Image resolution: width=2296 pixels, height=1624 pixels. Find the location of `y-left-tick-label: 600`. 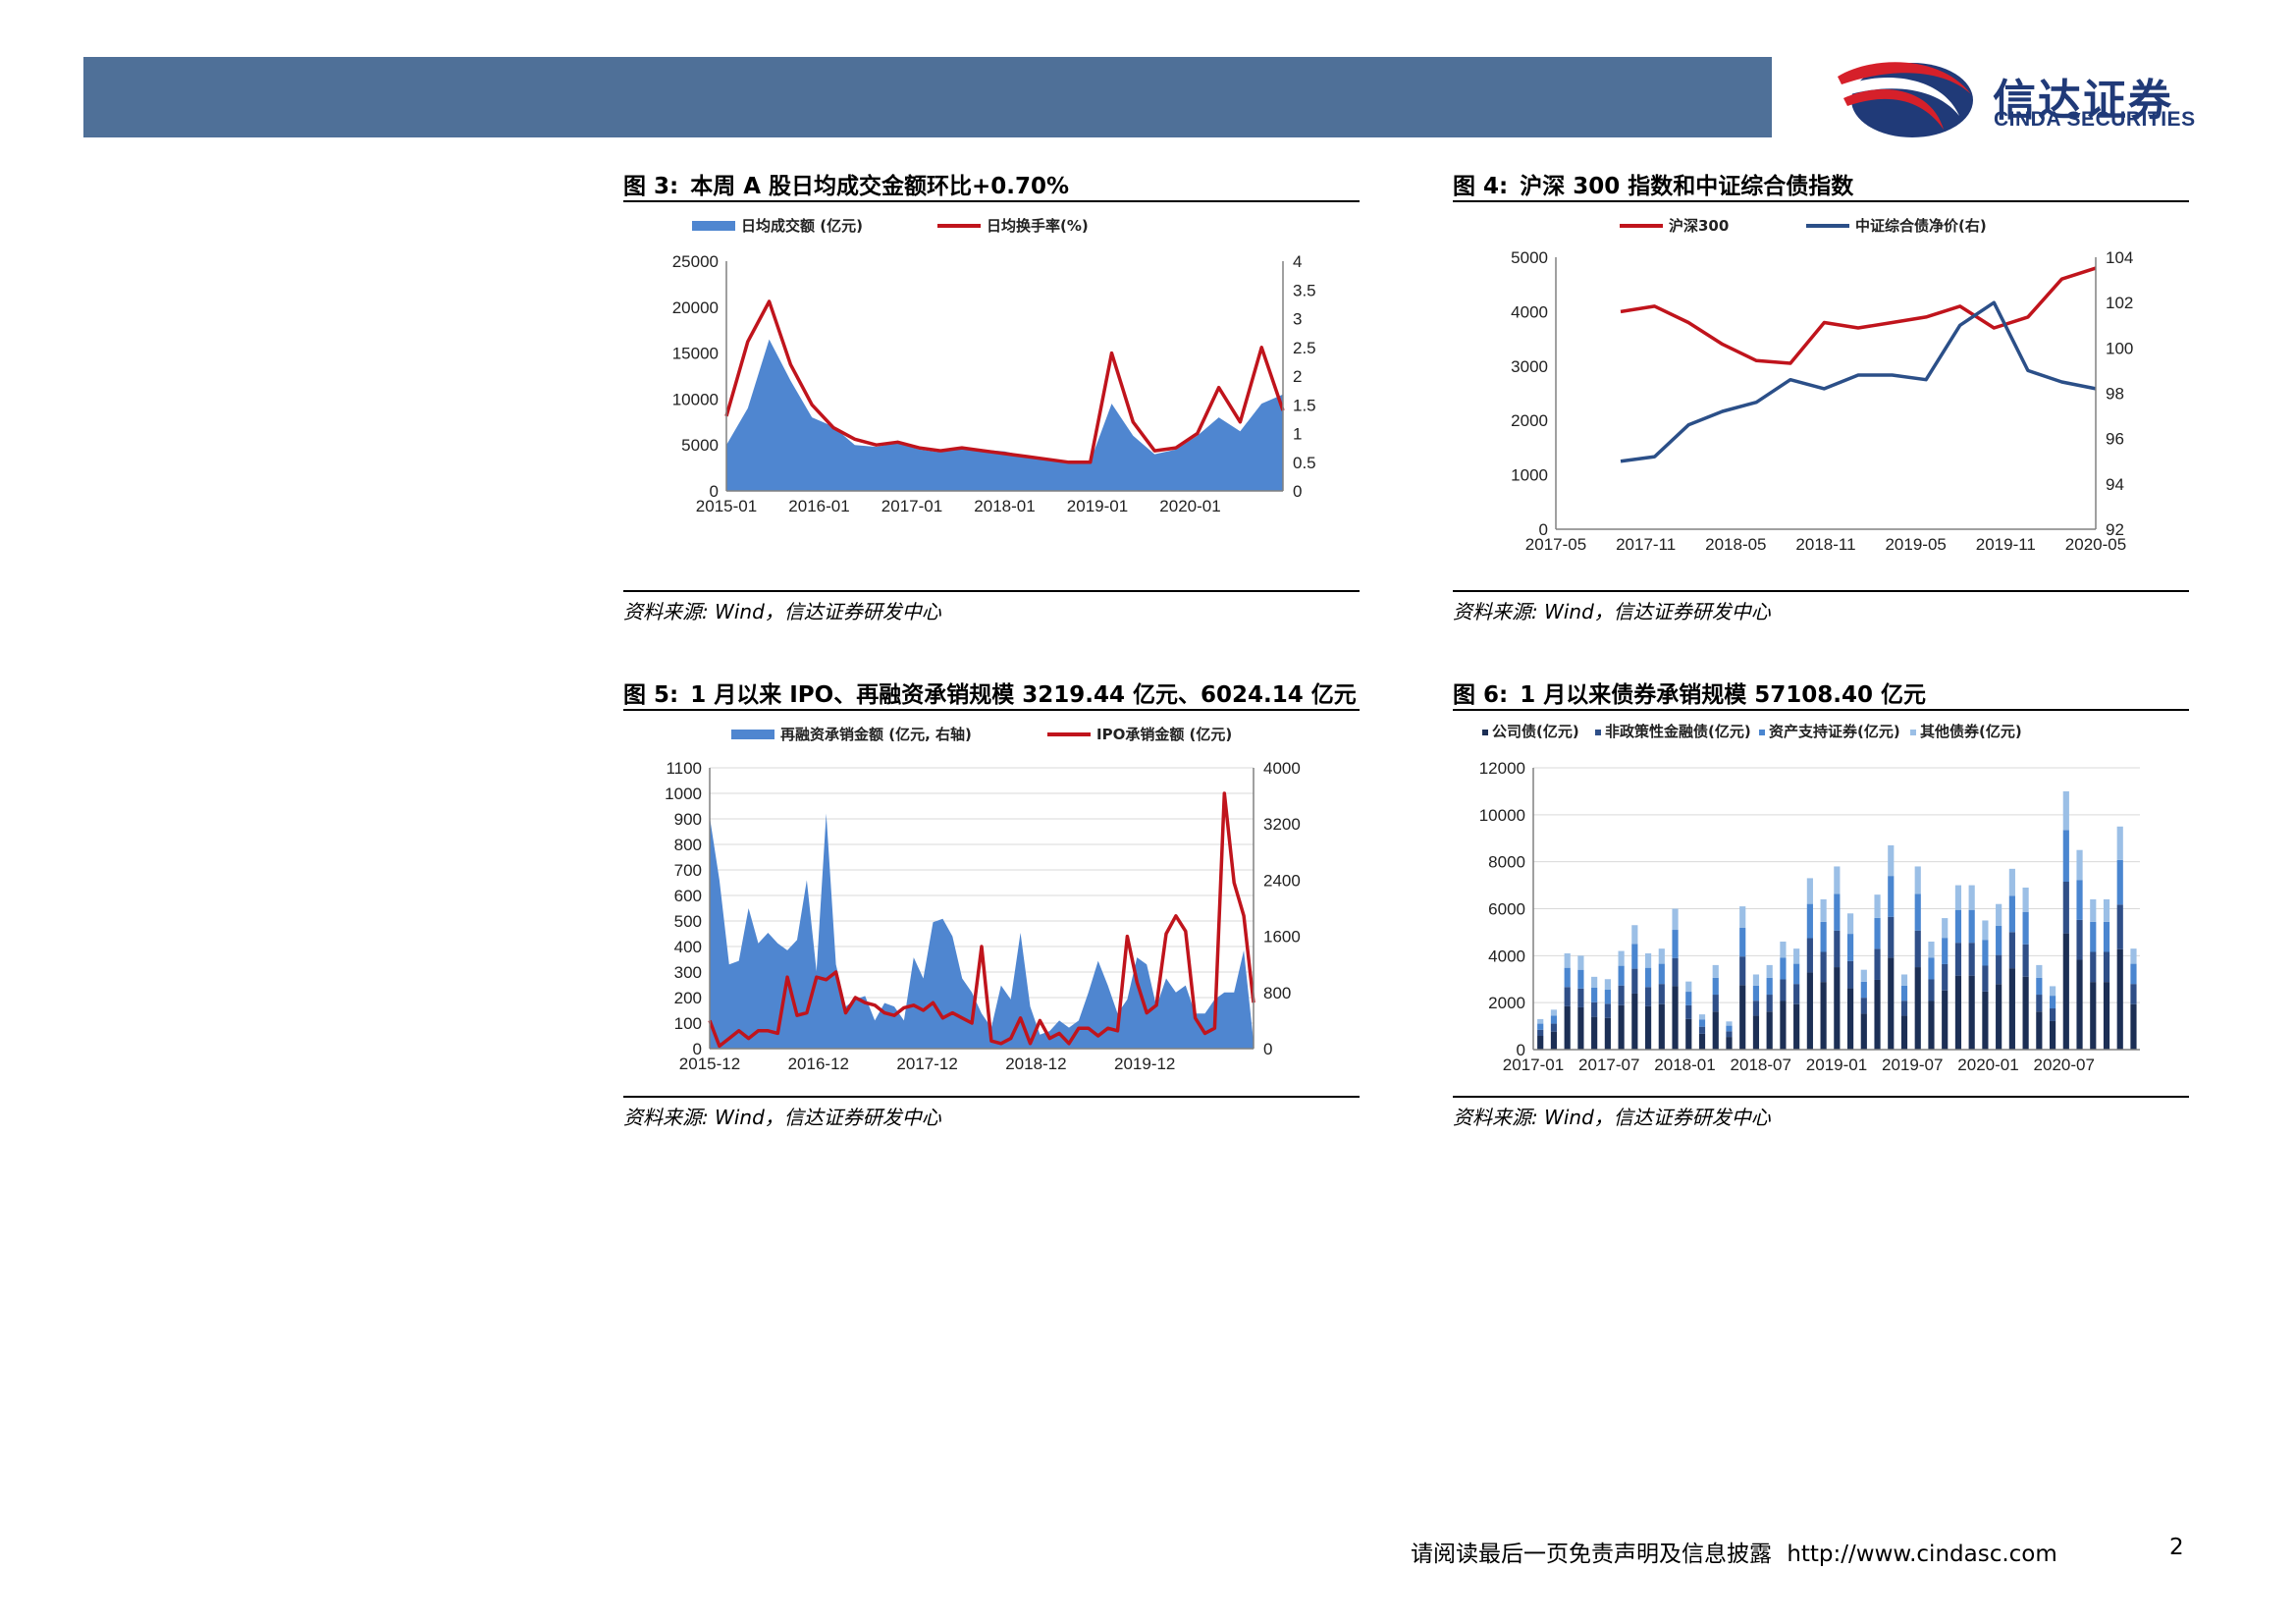

y-left-tick-label: 600 is located at coordinates (688, 896).